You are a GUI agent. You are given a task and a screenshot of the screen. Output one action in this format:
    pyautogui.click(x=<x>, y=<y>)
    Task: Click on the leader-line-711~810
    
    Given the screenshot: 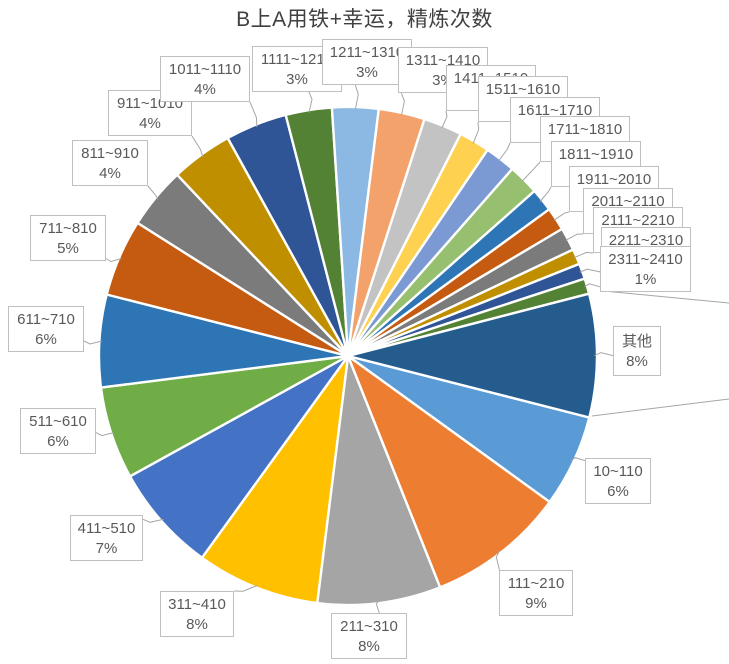 What is the action you would take?
    pyautogui.click(x=113, y=260)
    